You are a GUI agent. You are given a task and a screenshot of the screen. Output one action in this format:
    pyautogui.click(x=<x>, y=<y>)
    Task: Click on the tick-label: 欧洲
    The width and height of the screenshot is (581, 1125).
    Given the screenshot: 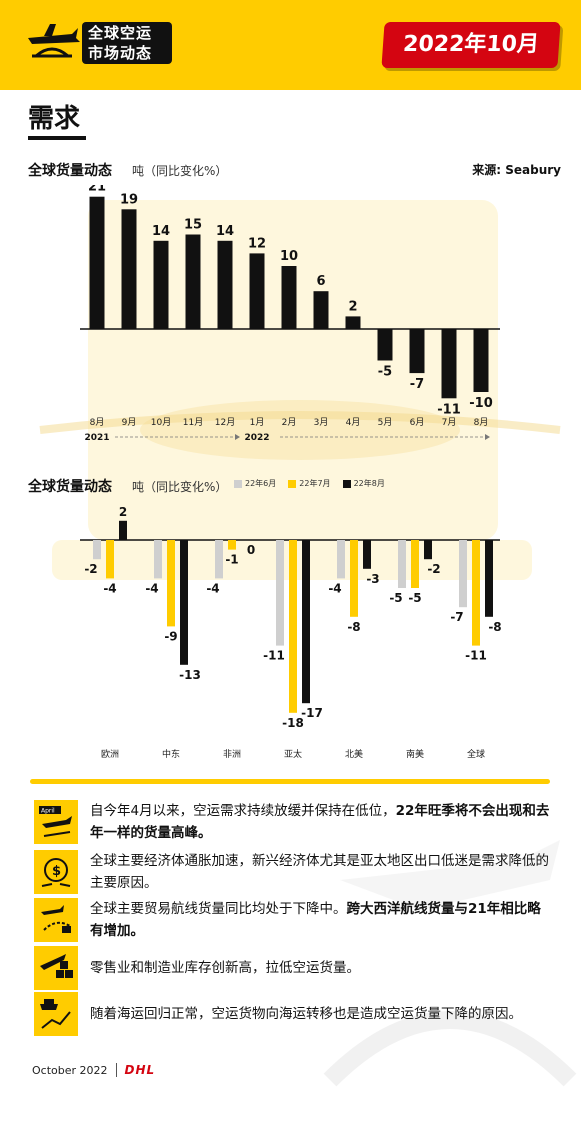 What is the action you would take?
    pyautogui.click(x=110, y=754)
    